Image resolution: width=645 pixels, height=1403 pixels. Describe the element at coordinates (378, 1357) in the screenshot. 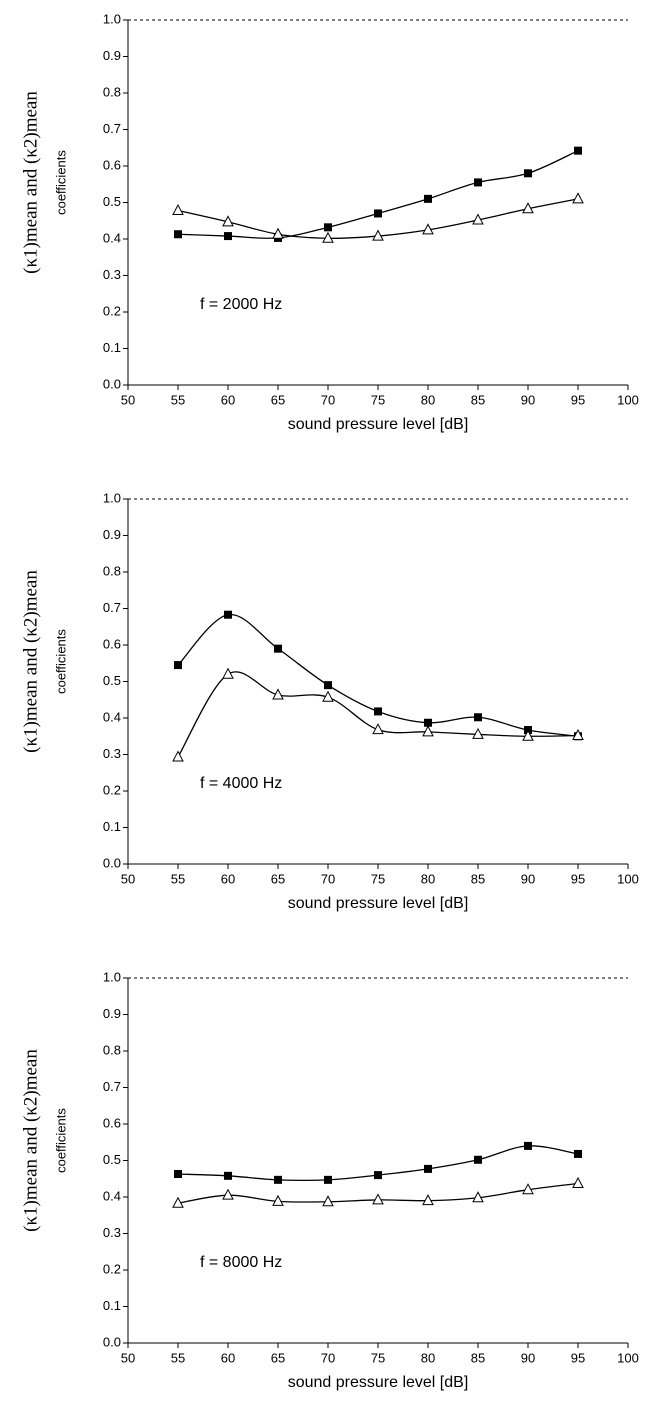

I see `x-tick-label: 75` at that location.